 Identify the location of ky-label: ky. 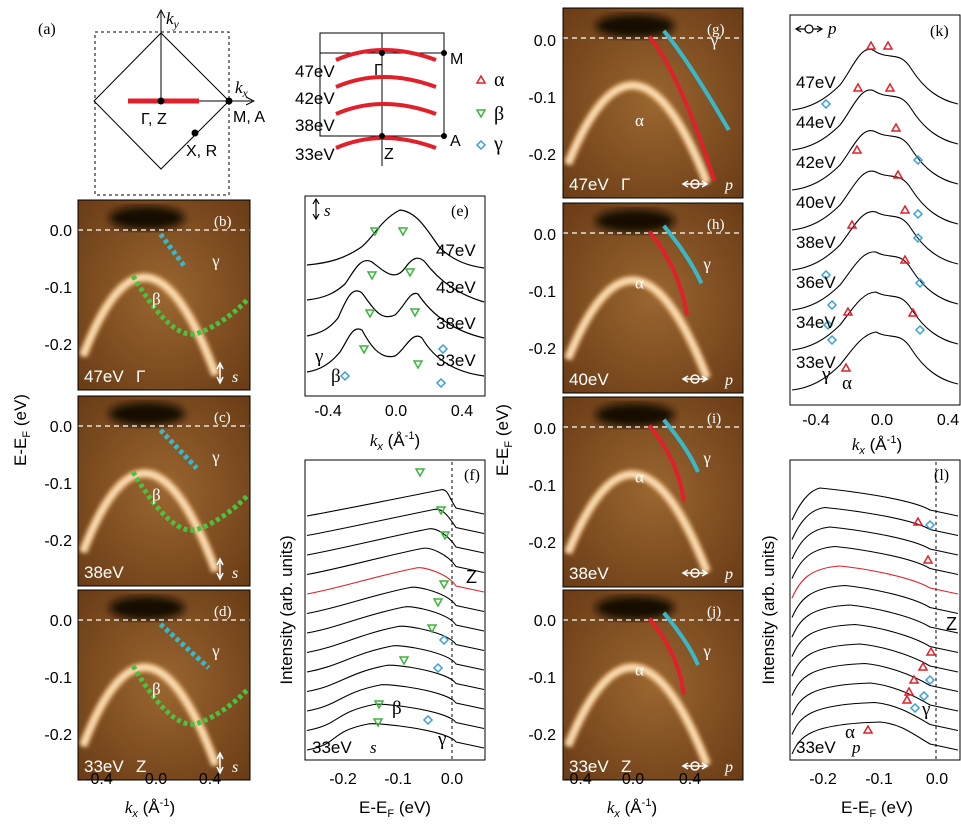
(173, 20).